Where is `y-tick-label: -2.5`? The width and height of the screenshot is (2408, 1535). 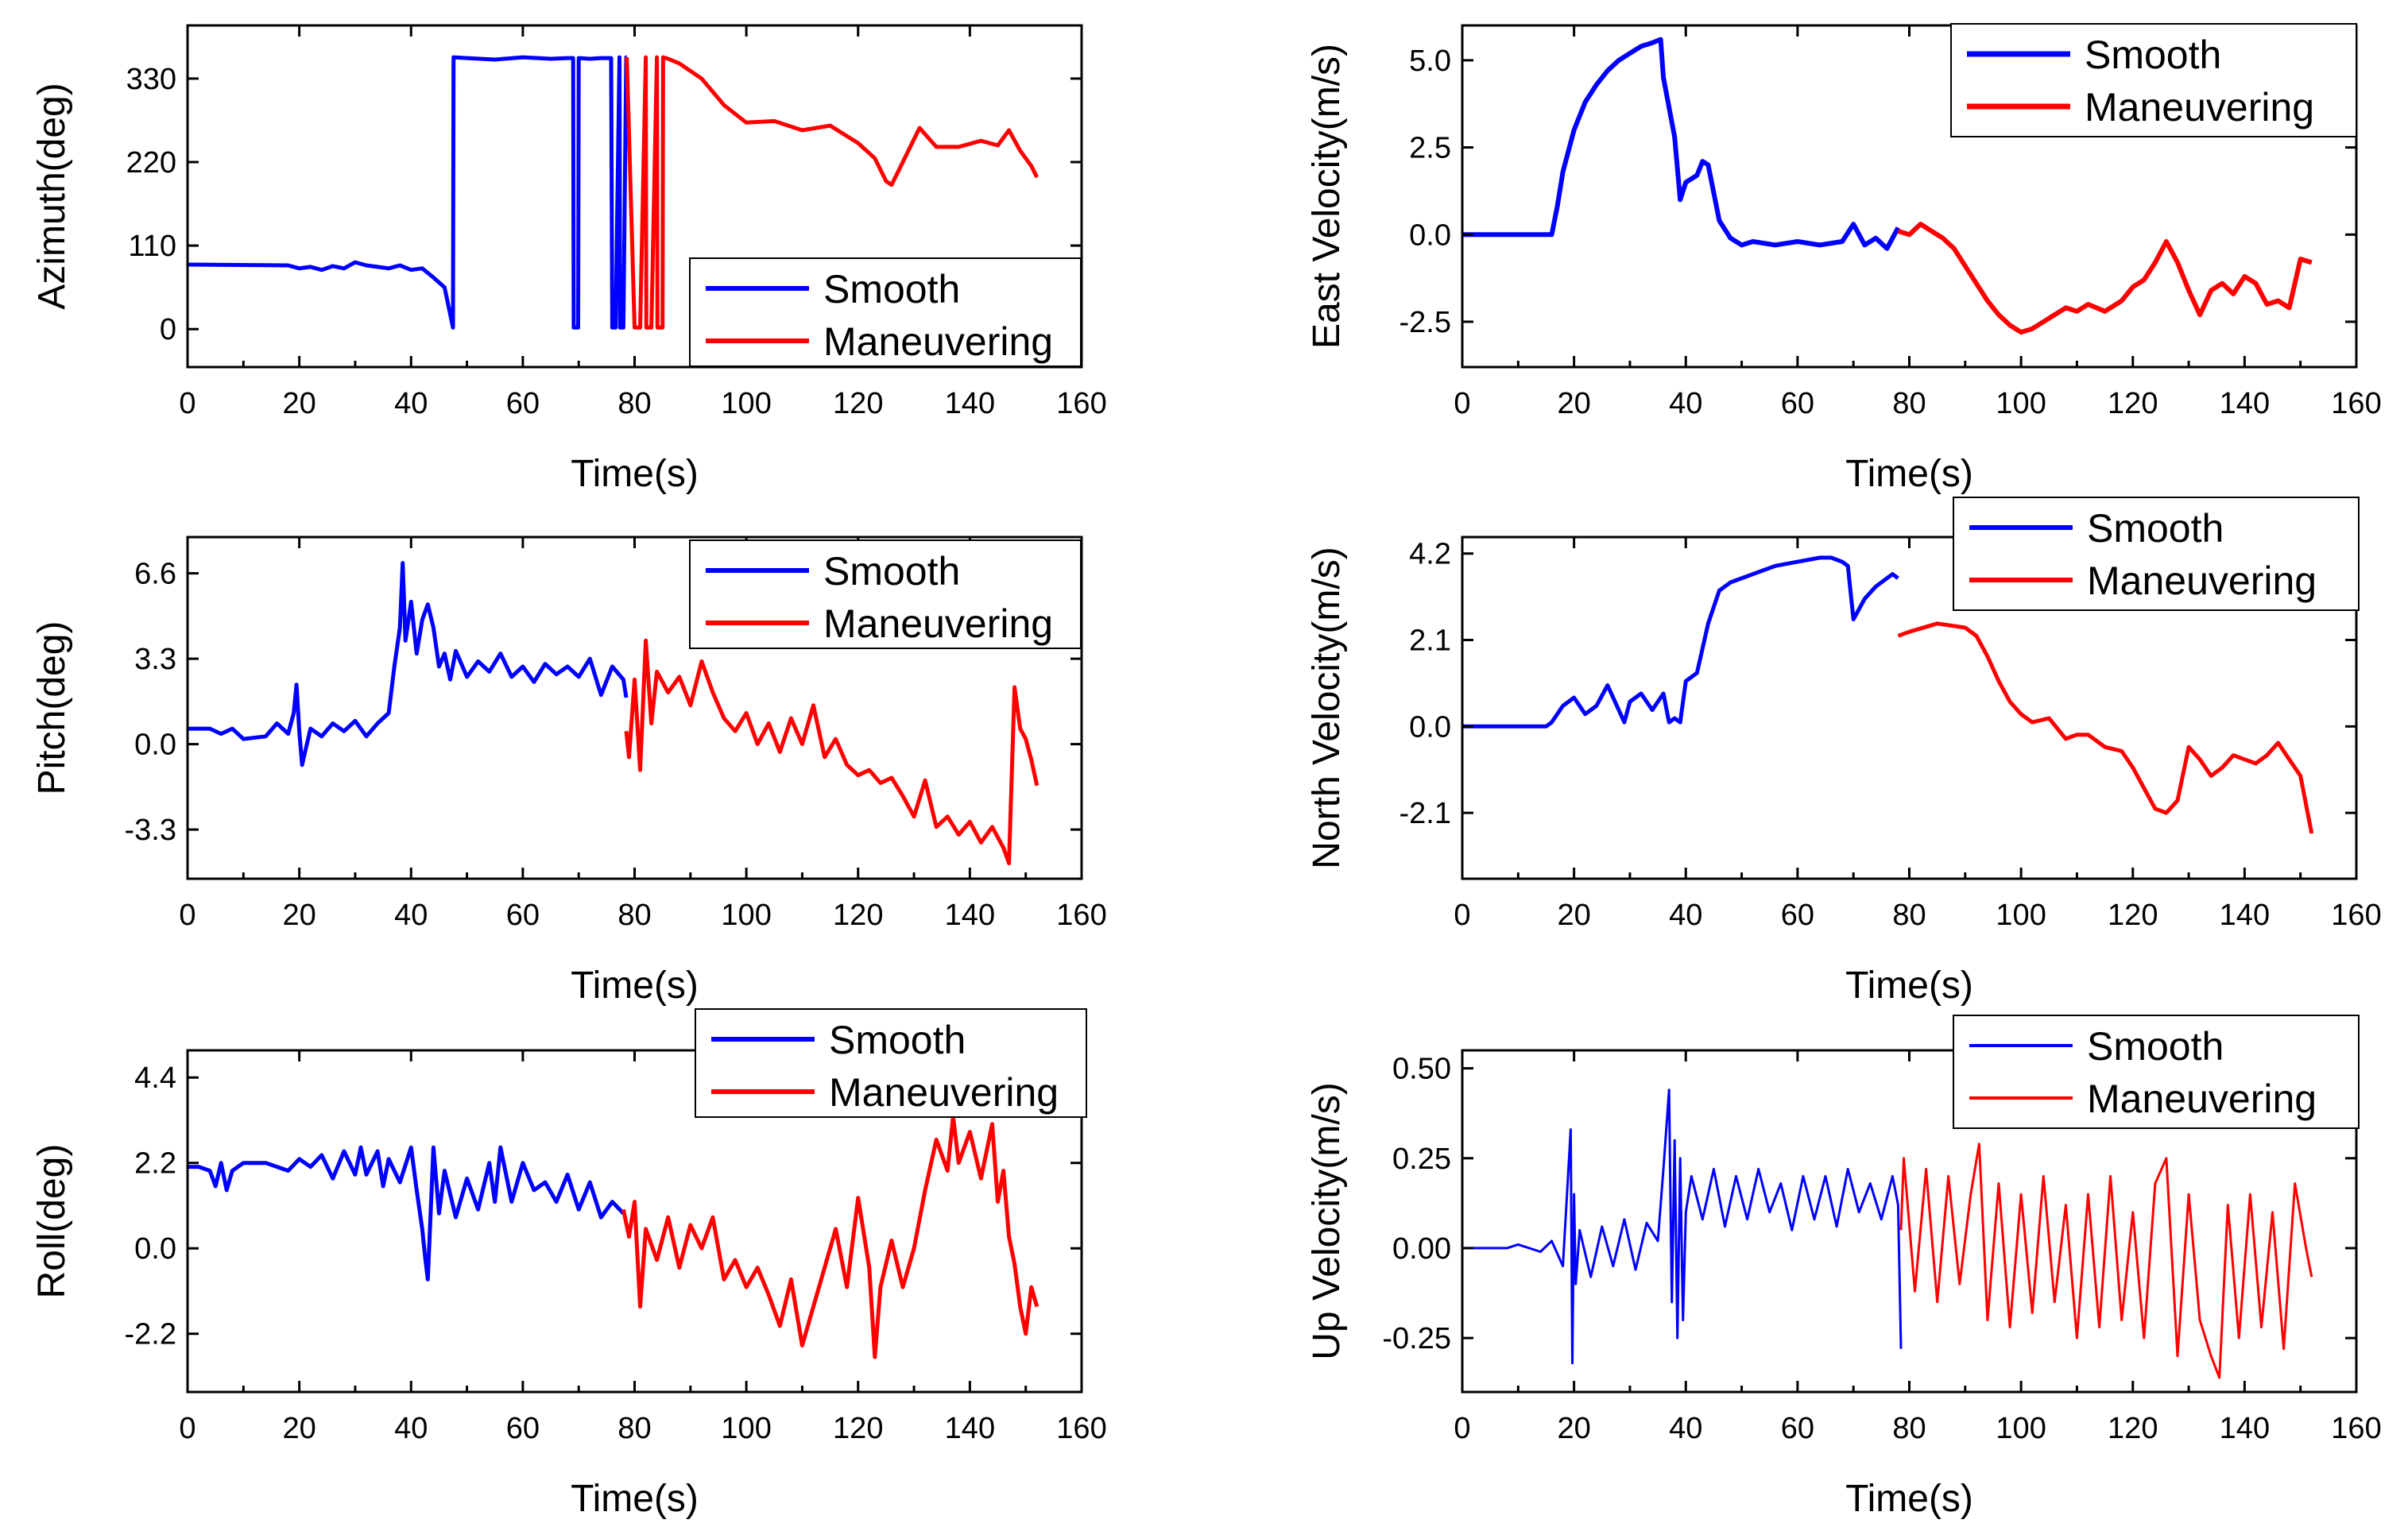 y-tick-label: -2.5 is located at coordinates (1426, 322).